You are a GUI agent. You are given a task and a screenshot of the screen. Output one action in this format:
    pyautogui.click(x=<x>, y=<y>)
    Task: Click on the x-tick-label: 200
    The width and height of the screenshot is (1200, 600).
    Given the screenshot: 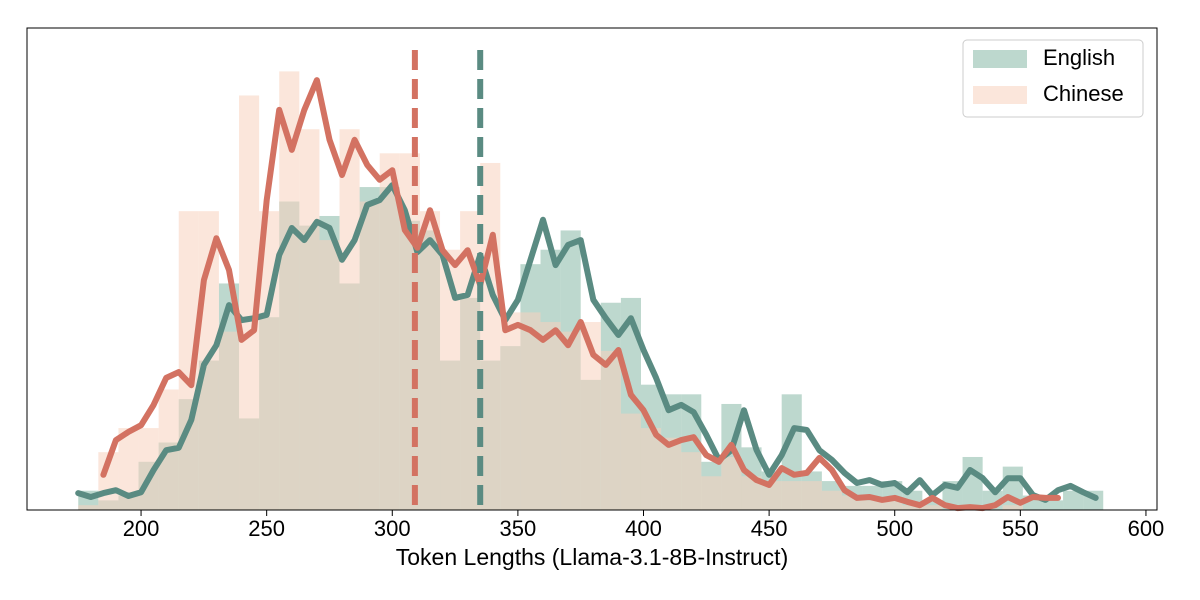 What is the action you would take?
    pyautogui.click(x=141, y=528)
    